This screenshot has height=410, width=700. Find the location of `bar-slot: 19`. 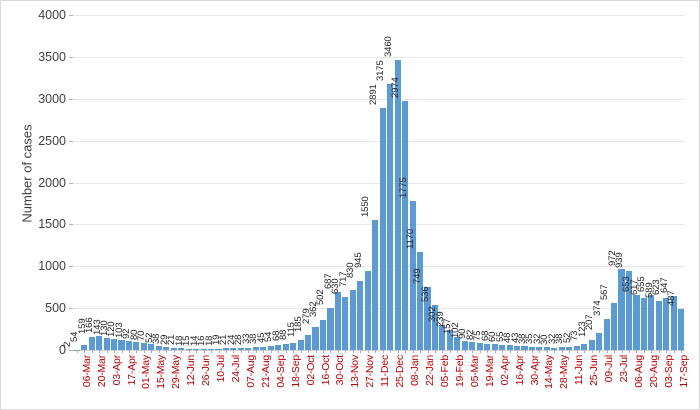

bar-slot: 19 is located at coordinates (220, 182).